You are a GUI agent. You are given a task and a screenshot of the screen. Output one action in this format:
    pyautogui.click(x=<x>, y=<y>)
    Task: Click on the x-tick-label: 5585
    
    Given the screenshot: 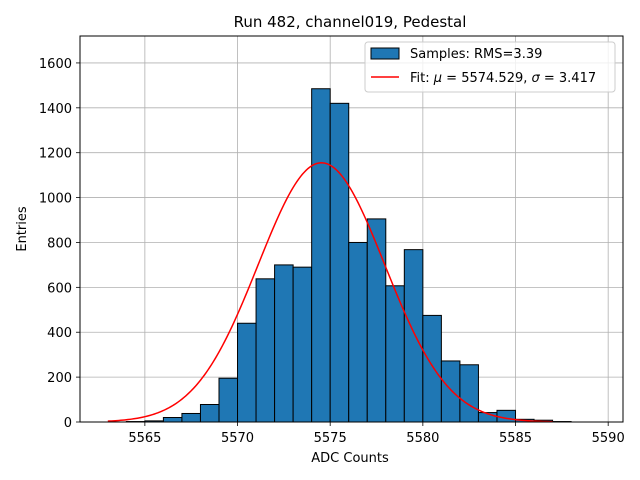 What is the action you would take?
    pyautogui.click(x=515, y=438)
    